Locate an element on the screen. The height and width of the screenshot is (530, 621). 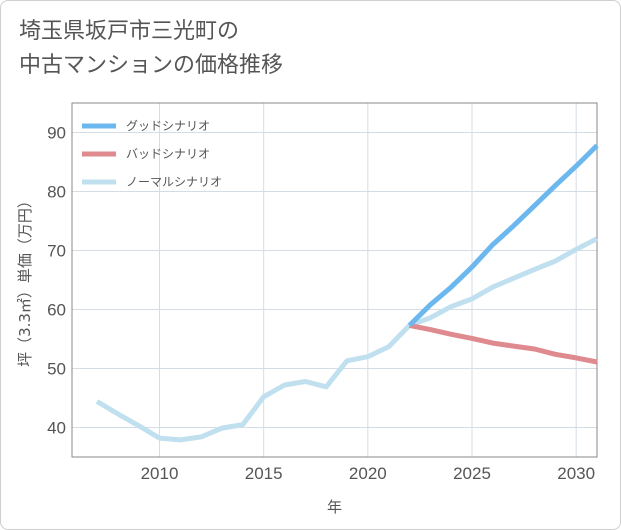
y-tick-label: 90 is located at coordinates (56, 133).